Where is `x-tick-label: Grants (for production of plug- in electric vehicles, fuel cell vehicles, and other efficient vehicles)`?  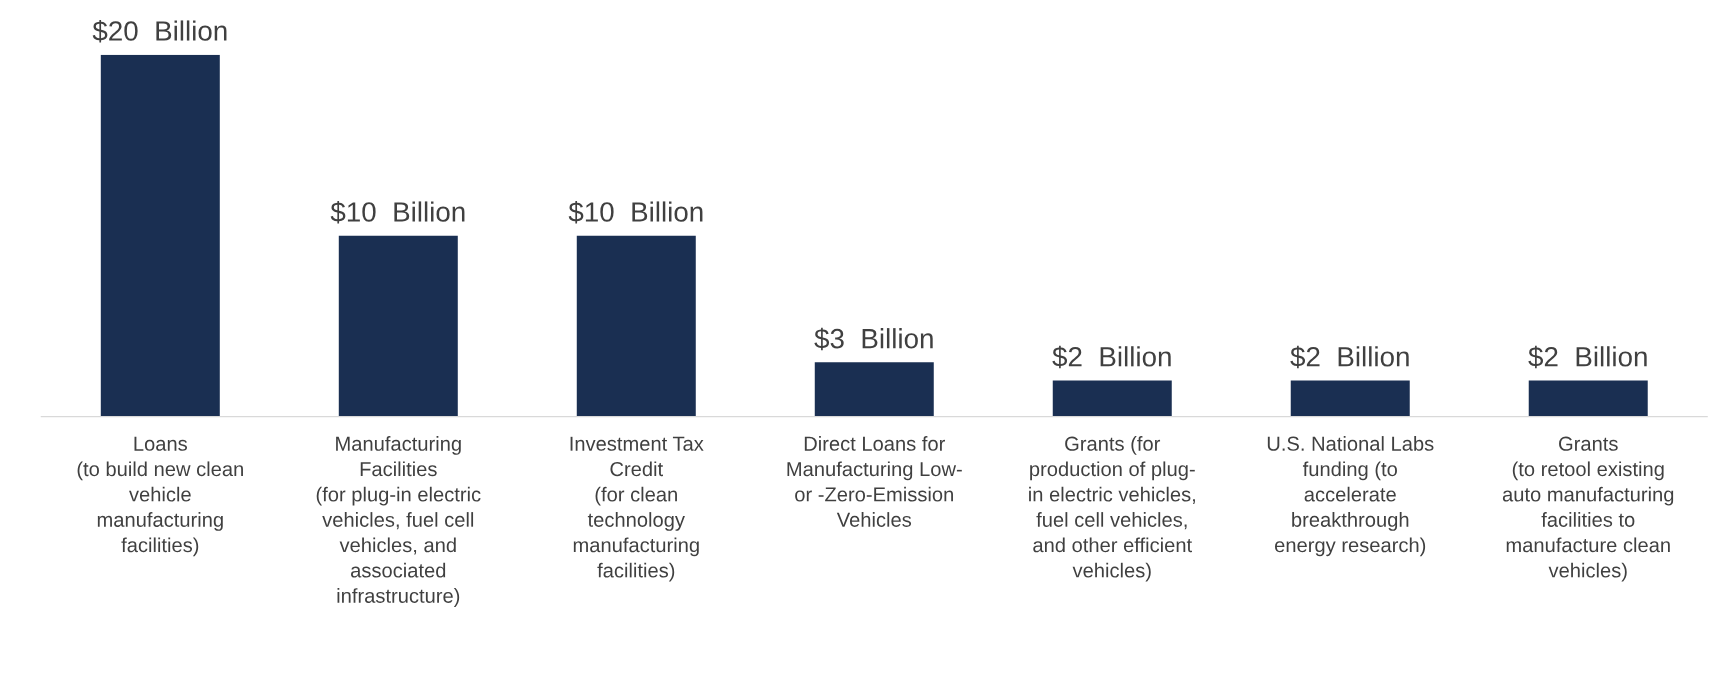
x-tick-label: Grants (for production of plug- in electric vehicles, fuel cell vehicles, and other efficient vehicles) is located at coordinates (1112, 509).